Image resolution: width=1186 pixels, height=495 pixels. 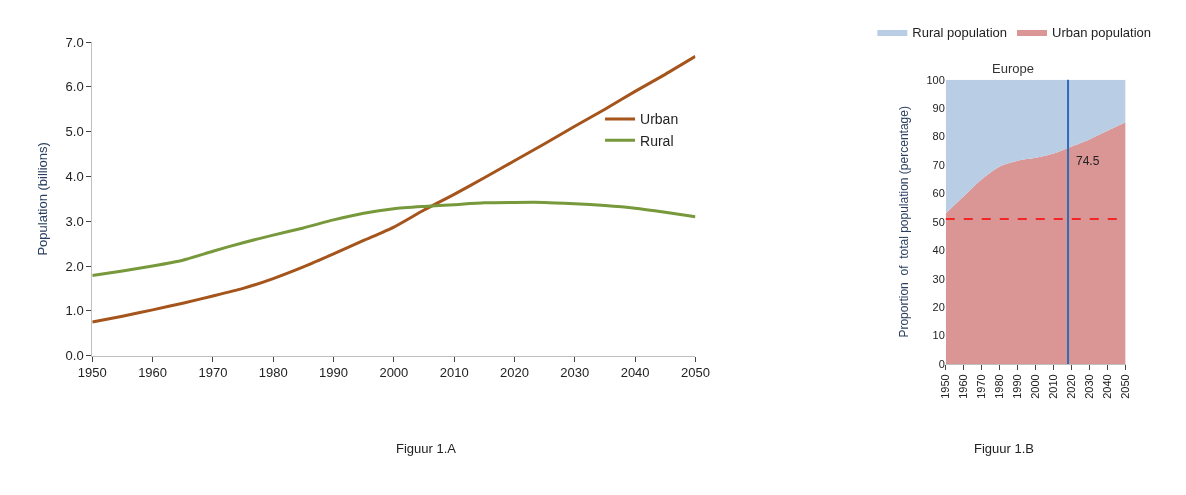 What do you see at coordinates (1102, 33) in the screenshot?
I see `legend-label: Urban population` at bounding box center [1102, 33].